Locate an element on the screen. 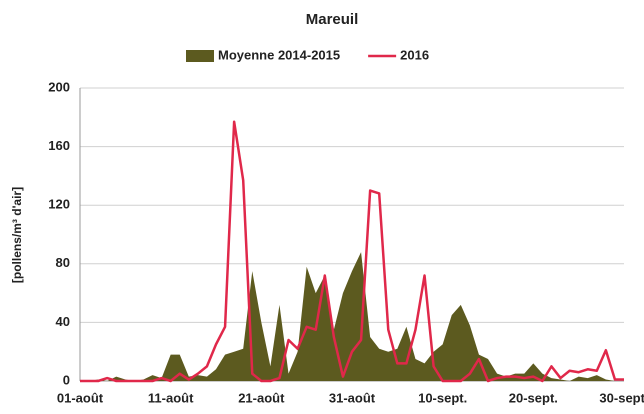  chart-title: Mareuil is located at coordinates (332, 19).